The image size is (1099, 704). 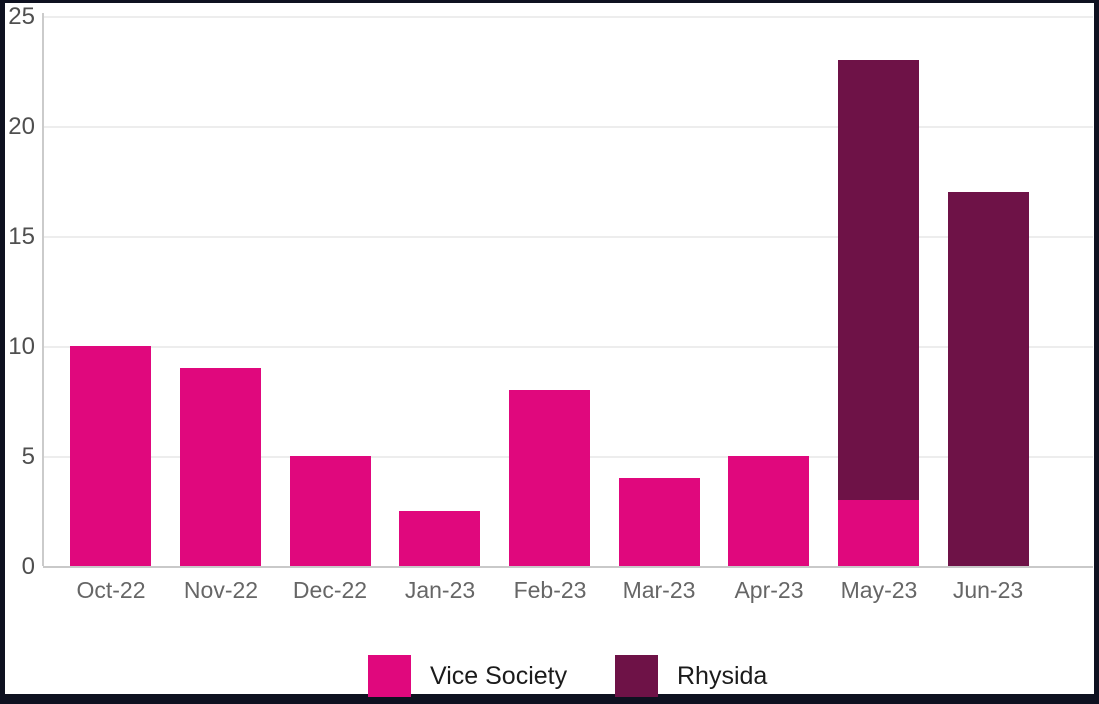 I want to click on legend-label-vice-society: Vice Society, so click(x=499, y=675).